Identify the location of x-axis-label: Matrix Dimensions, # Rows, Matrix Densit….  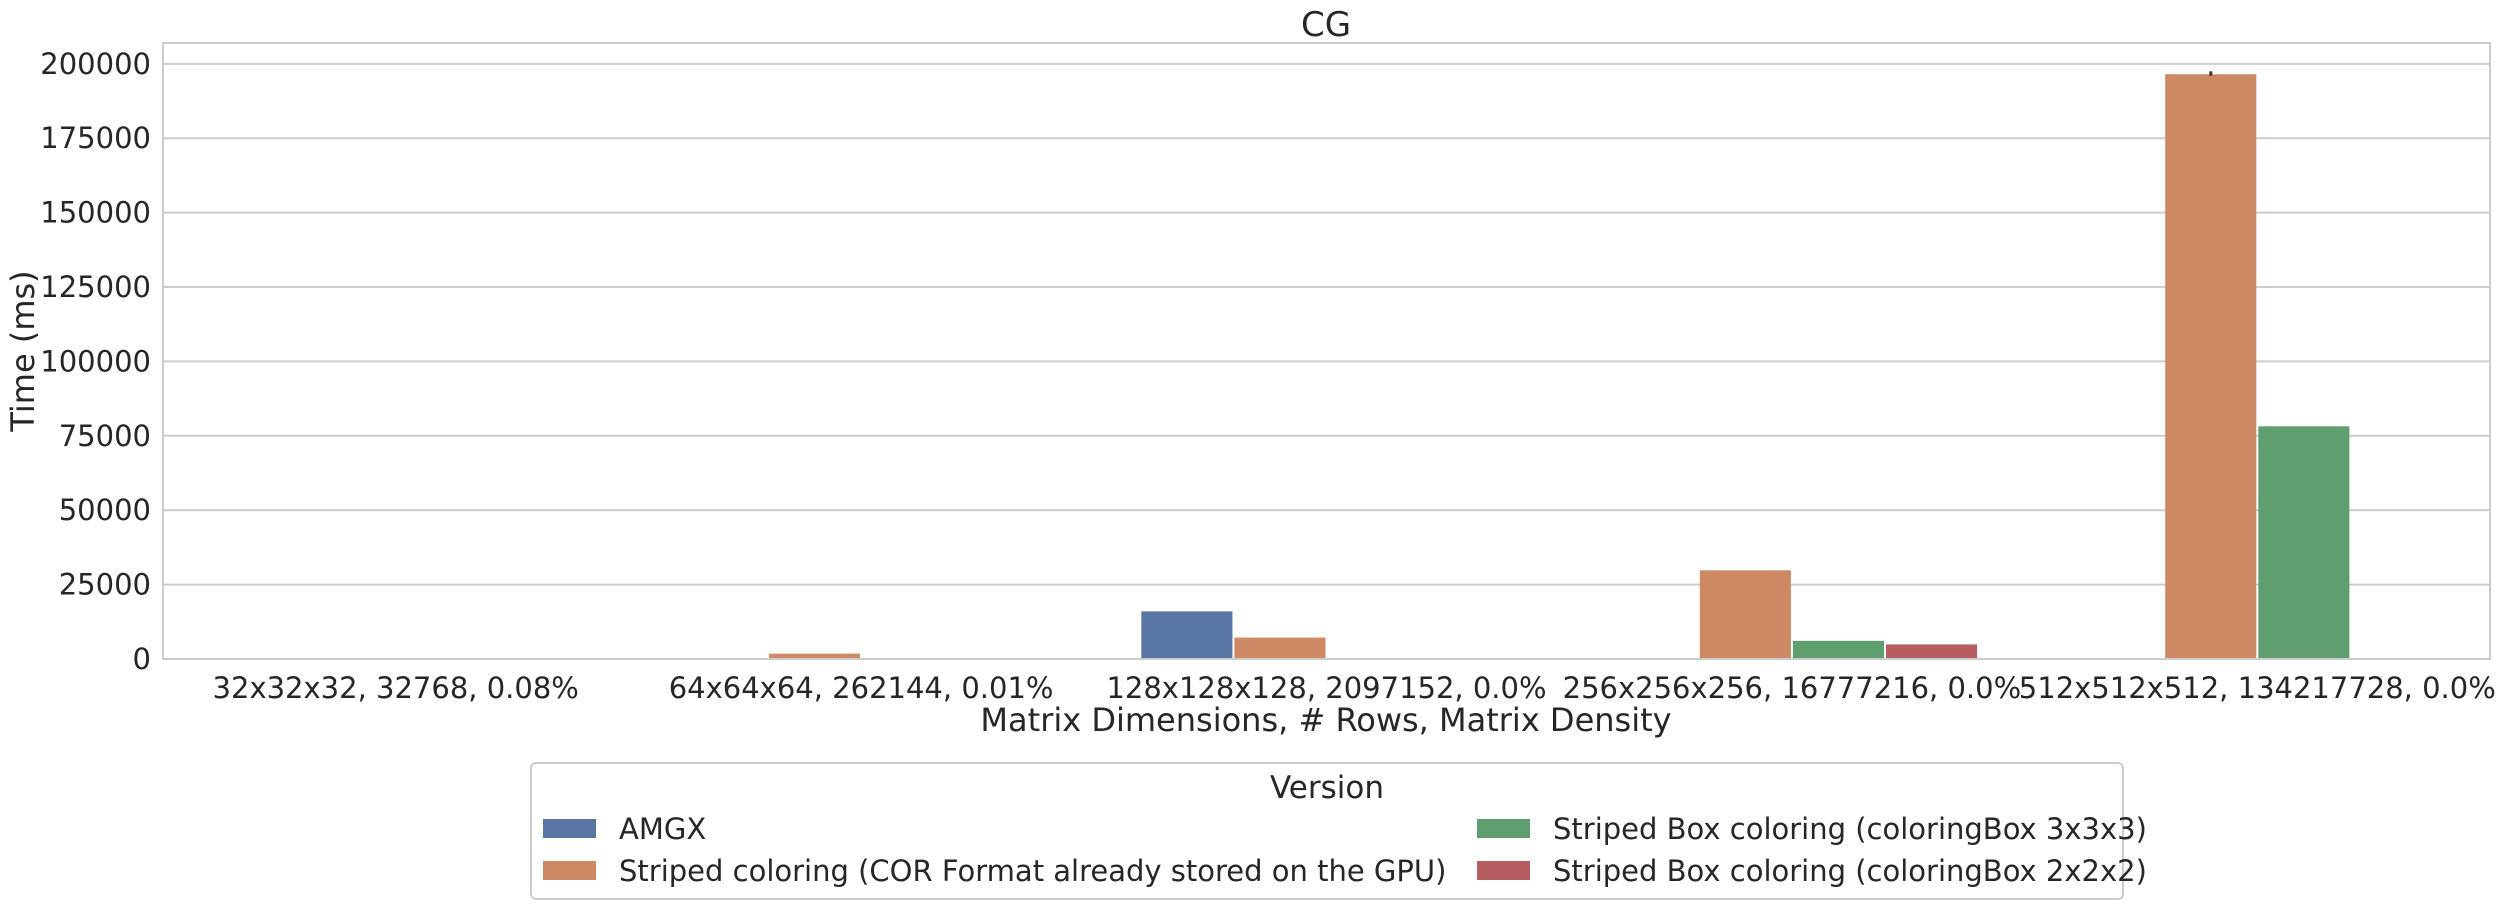
(1325, 720).